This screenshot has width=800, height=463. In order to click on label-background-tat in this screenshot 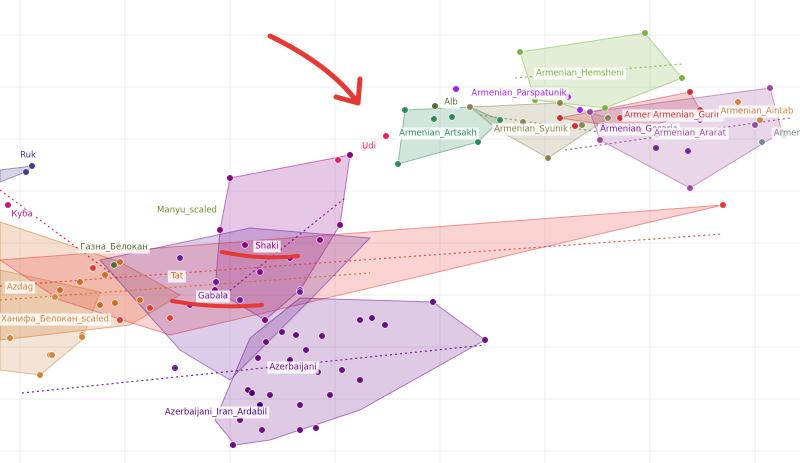, I will do `click(176, 276)`.